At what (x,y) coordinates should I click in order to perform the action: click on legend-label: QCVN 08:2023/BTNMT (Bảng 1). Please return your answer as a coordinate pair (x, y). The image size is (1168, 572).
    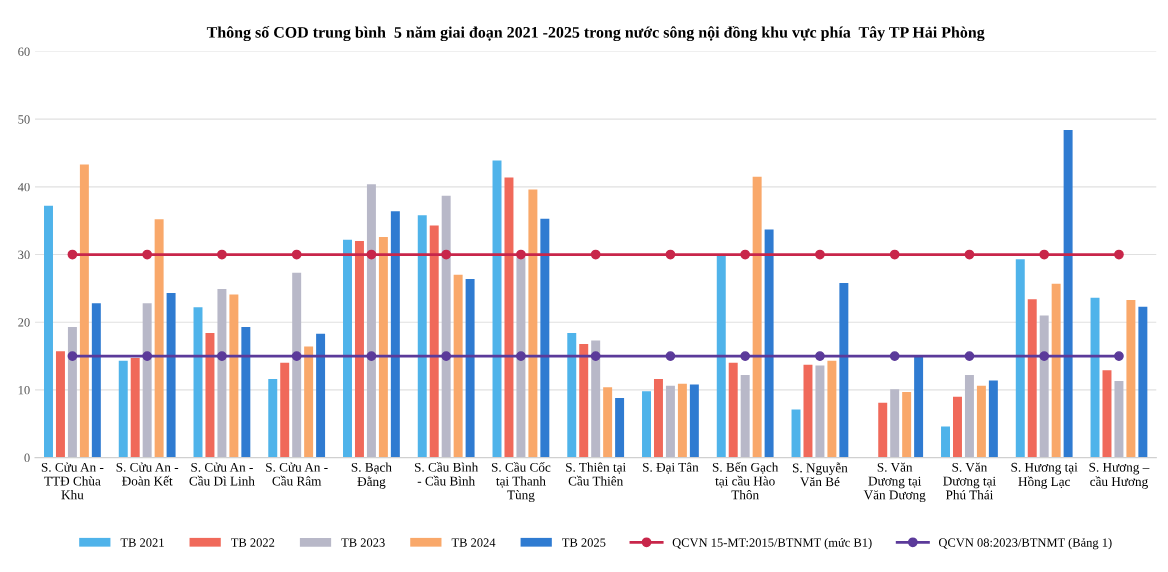
    Looking at the image, I should click on (1025, 543).